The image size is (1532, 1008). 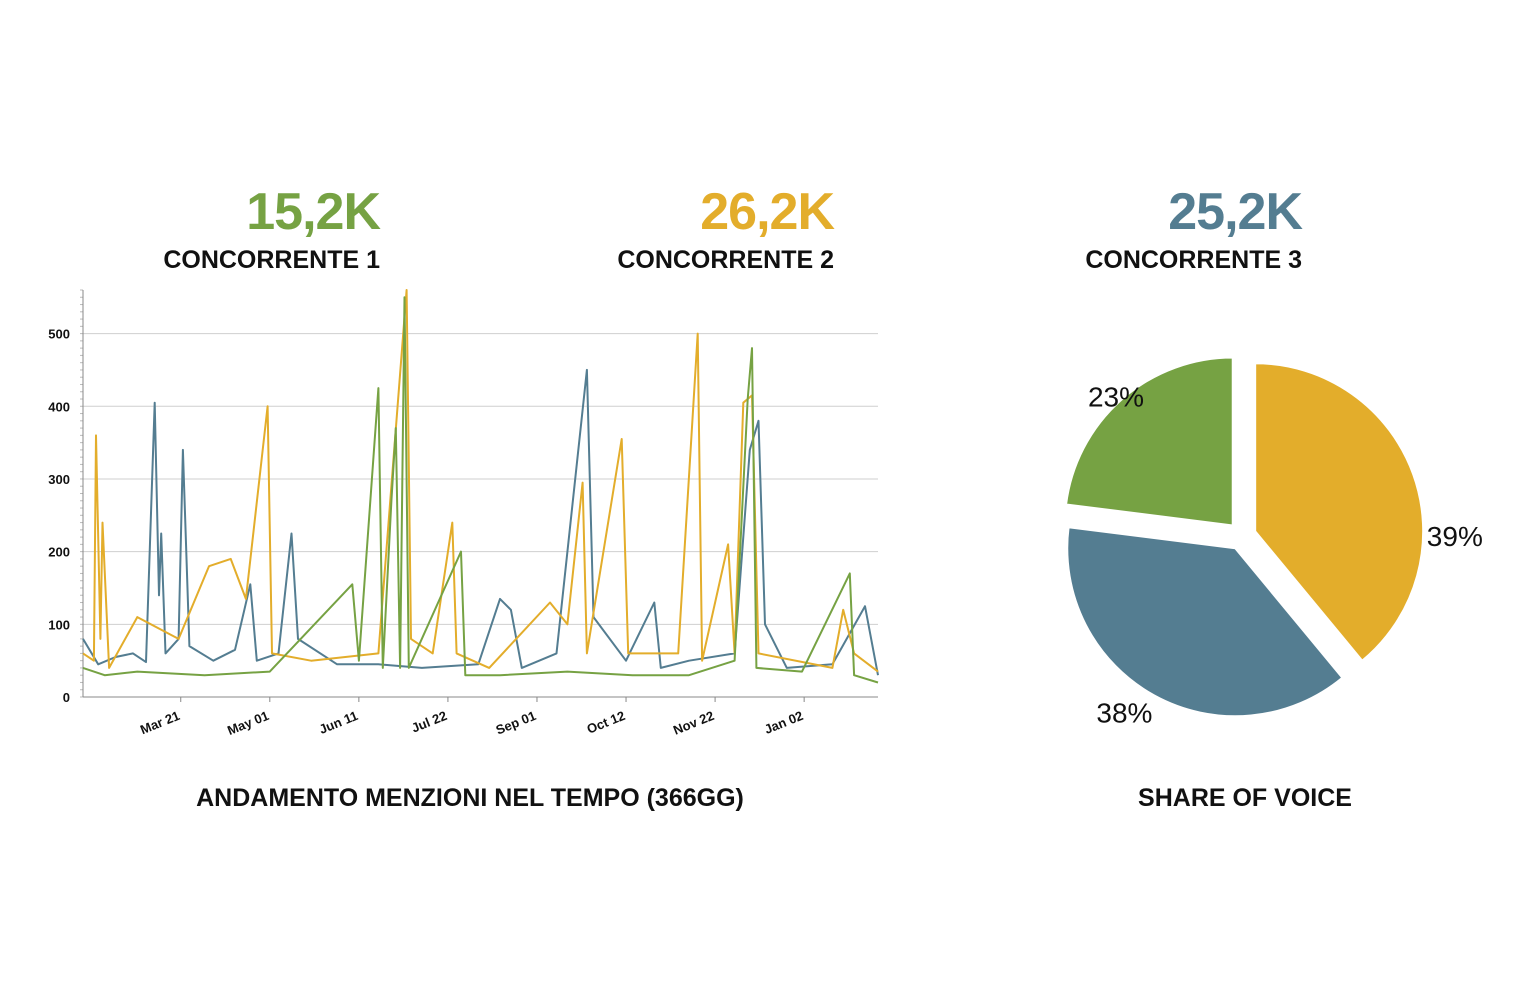 What do you see at coordinates (1124, 712) in the screenshot?
I see `pie-slice-label: 38%` at bounding box center [1124, 712].